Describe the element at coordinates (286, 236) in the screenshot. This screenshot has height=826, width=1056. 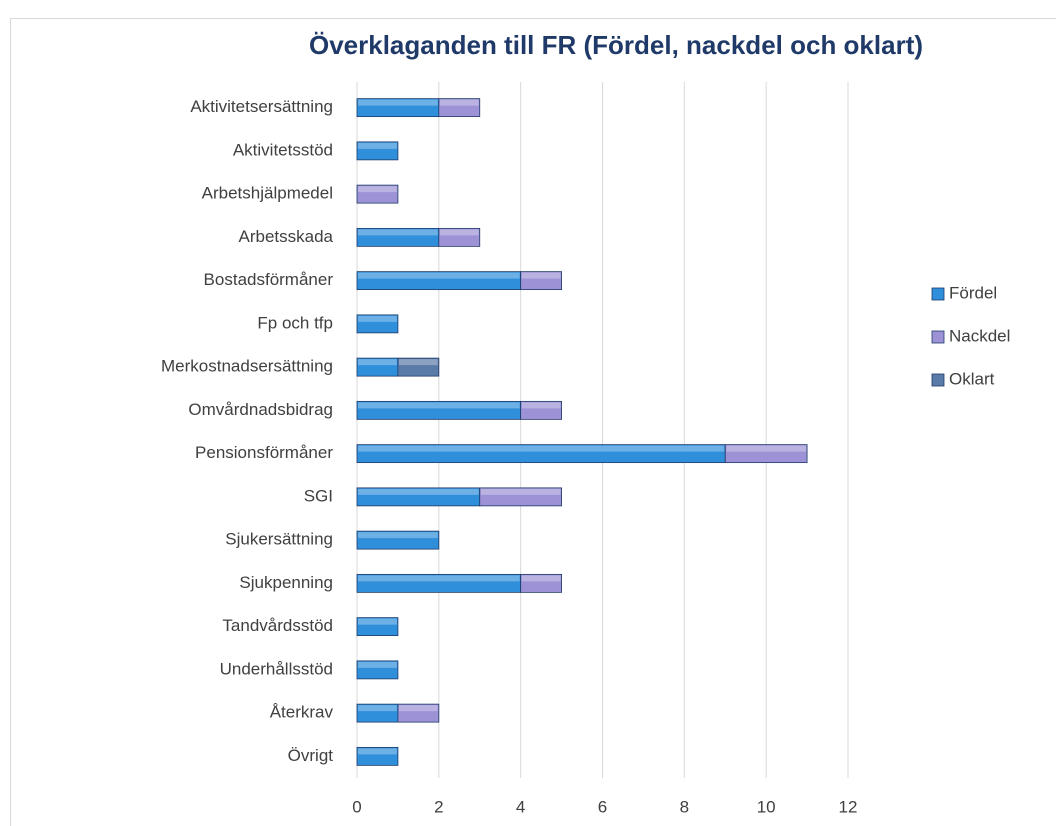
I see `y-tick-label: Arbetsskada` at that location.